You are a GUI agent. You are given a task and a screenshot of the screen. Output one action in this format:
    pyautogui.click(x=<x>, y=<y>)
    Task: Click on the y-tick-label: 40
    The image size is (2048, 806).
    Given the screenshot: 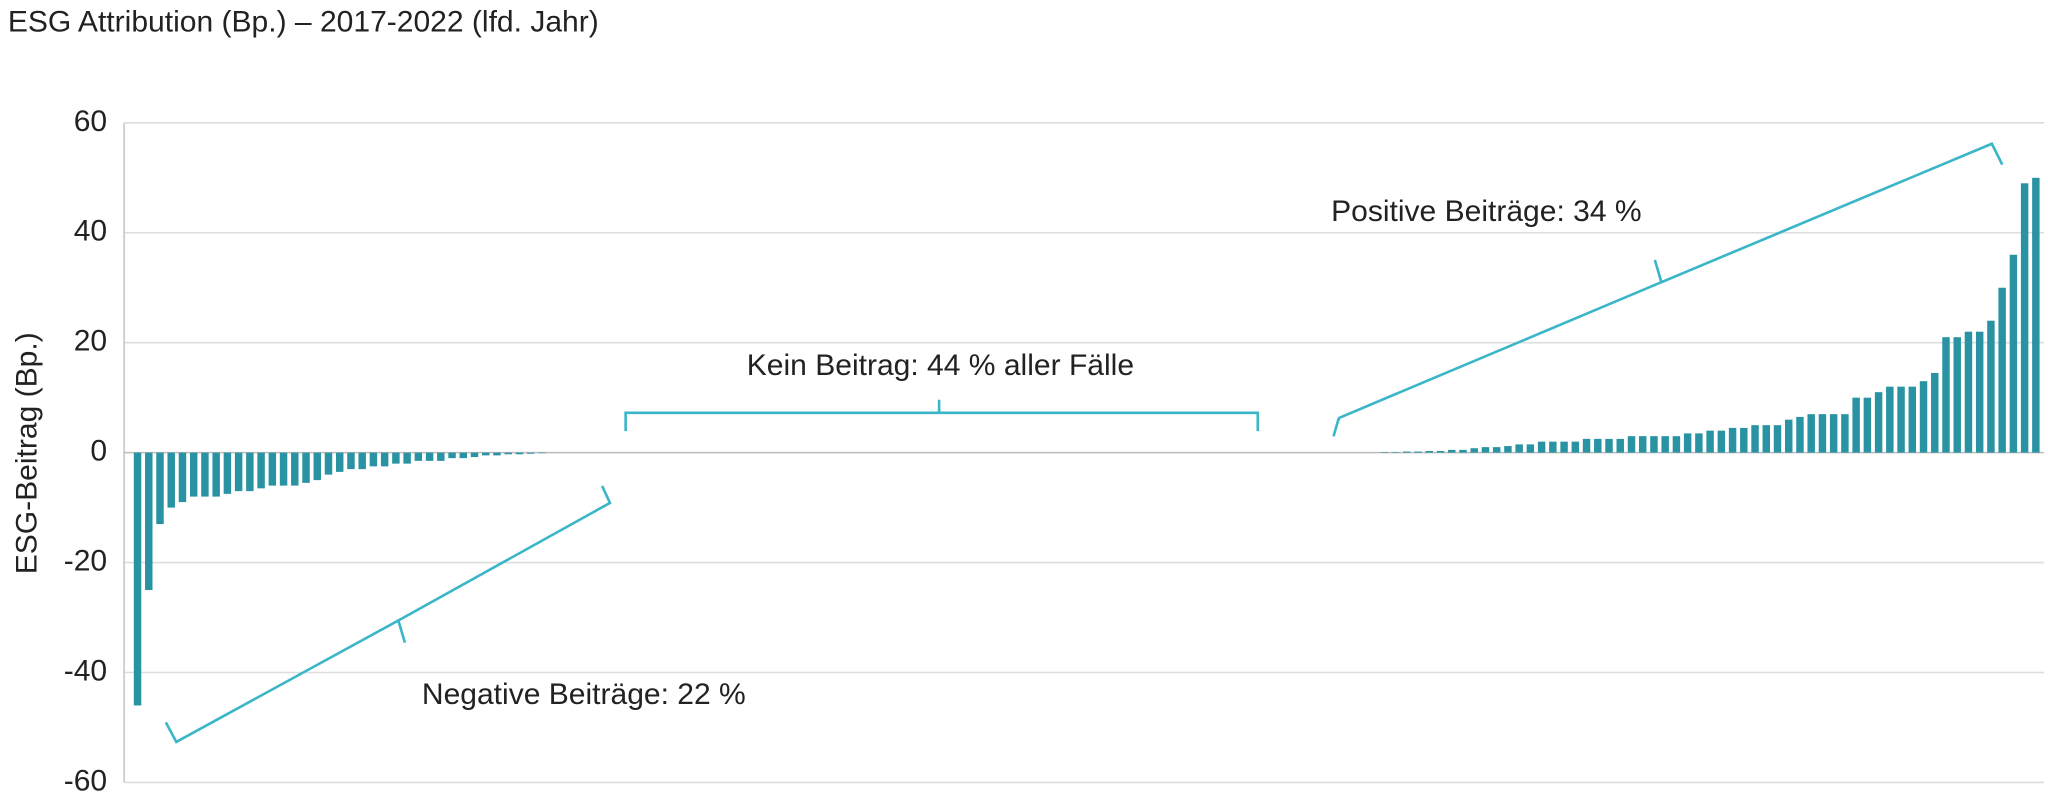 What is the action you would take?
    pyautogui.click(x=90, y=231)
    